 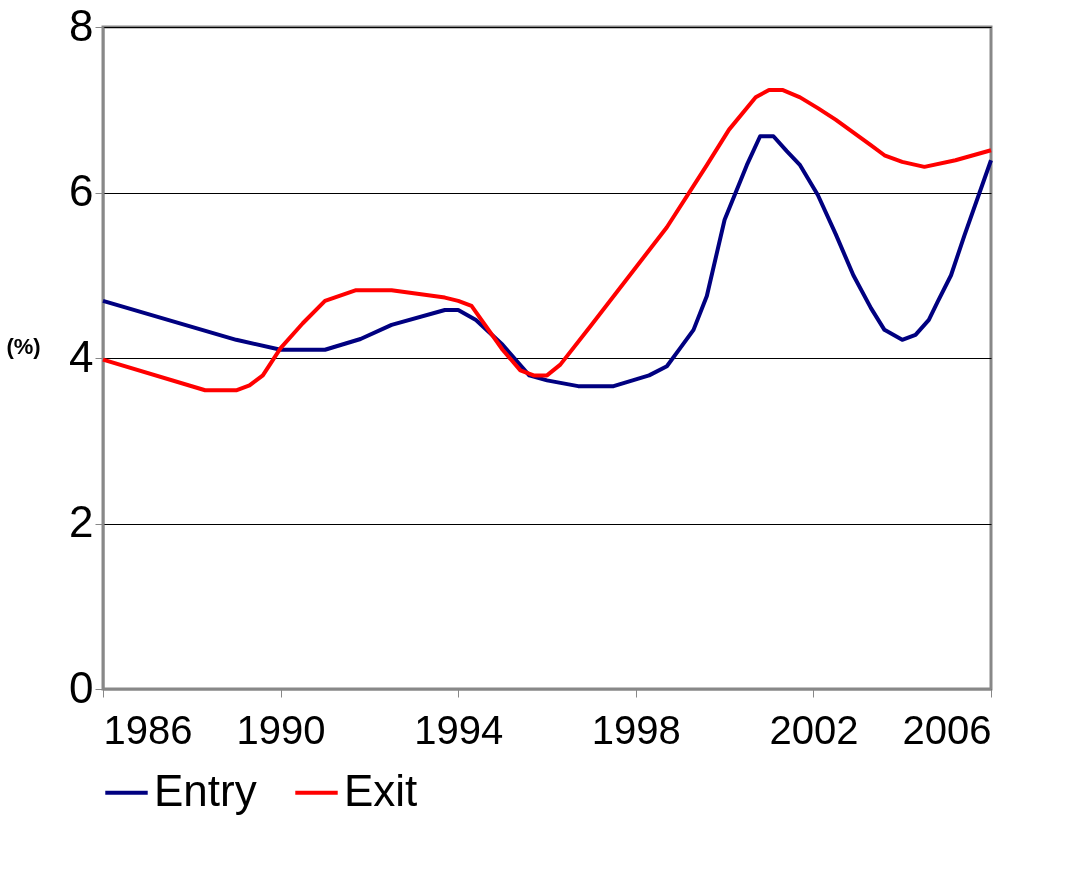 I want to click on x-tick-label: 1998, so click(x=636, y=729).